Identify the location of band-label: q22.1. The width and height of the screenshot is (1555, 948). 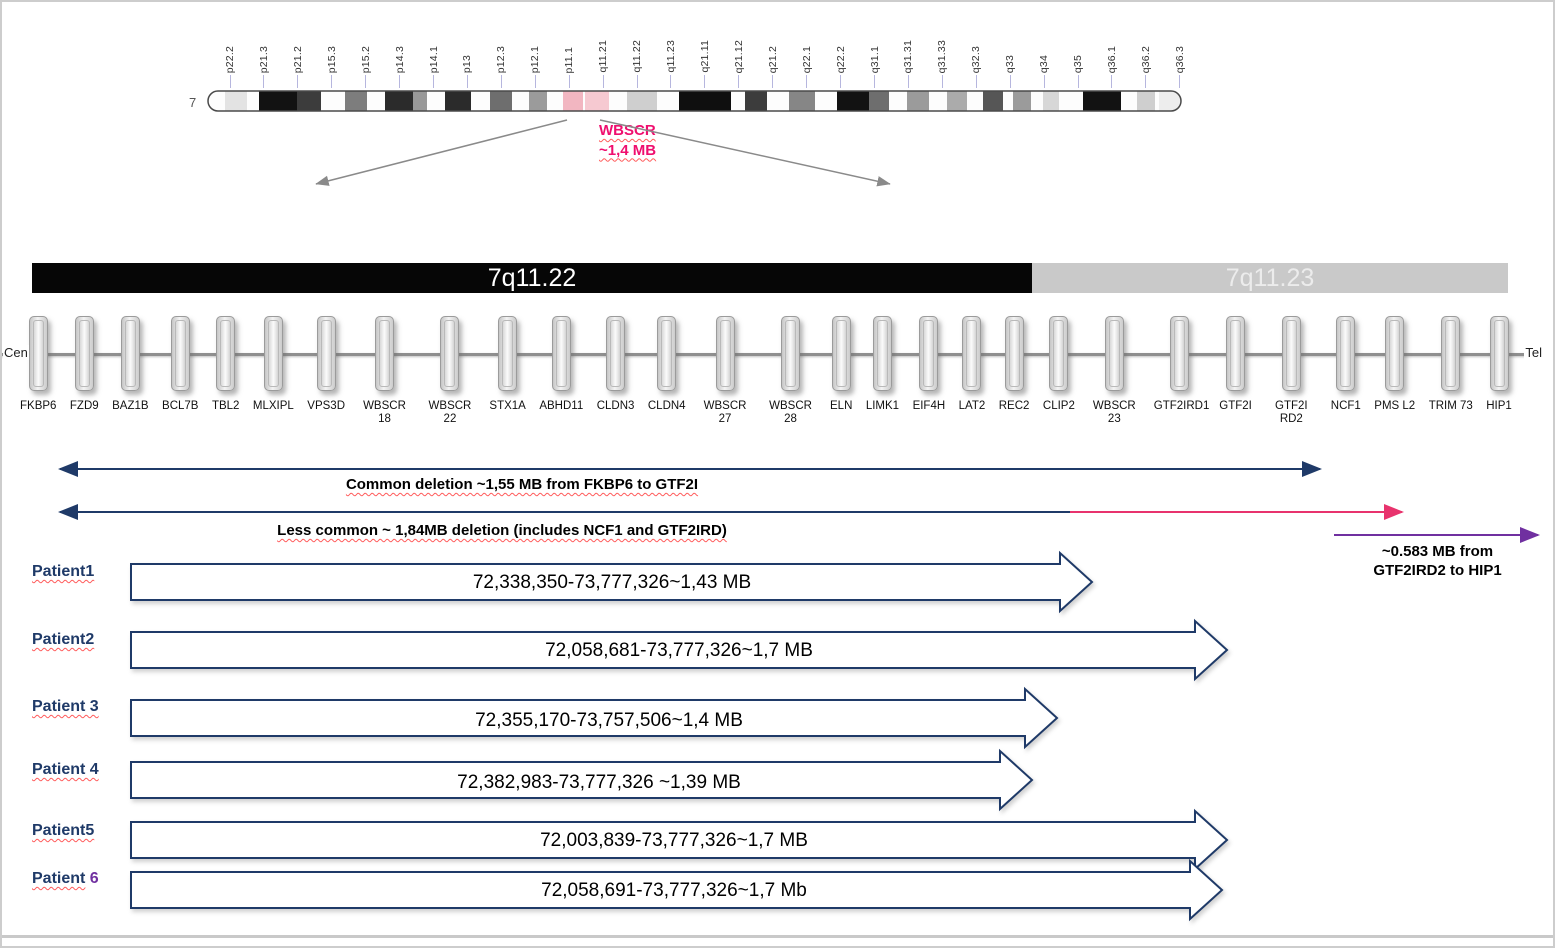
(807, 67).